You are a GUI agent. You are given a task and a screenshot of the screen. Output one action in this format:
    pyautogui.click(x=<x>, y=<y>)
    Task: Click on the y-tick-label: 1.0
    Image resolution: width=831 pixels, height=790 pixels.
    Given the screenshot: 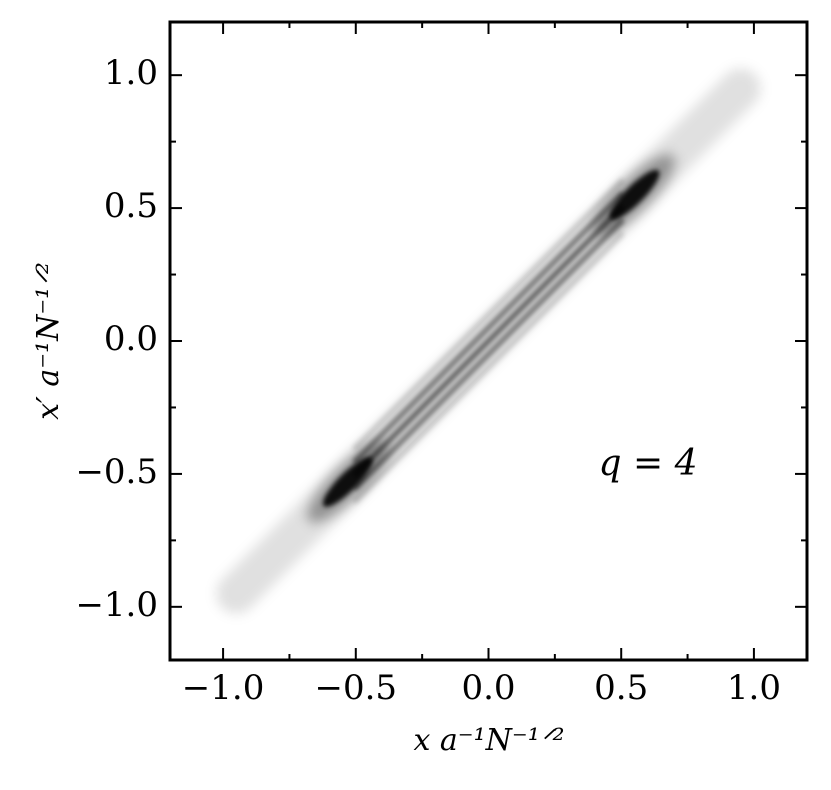 What is the action you would take?
    pyautogui.click(x=131, y=73)
    